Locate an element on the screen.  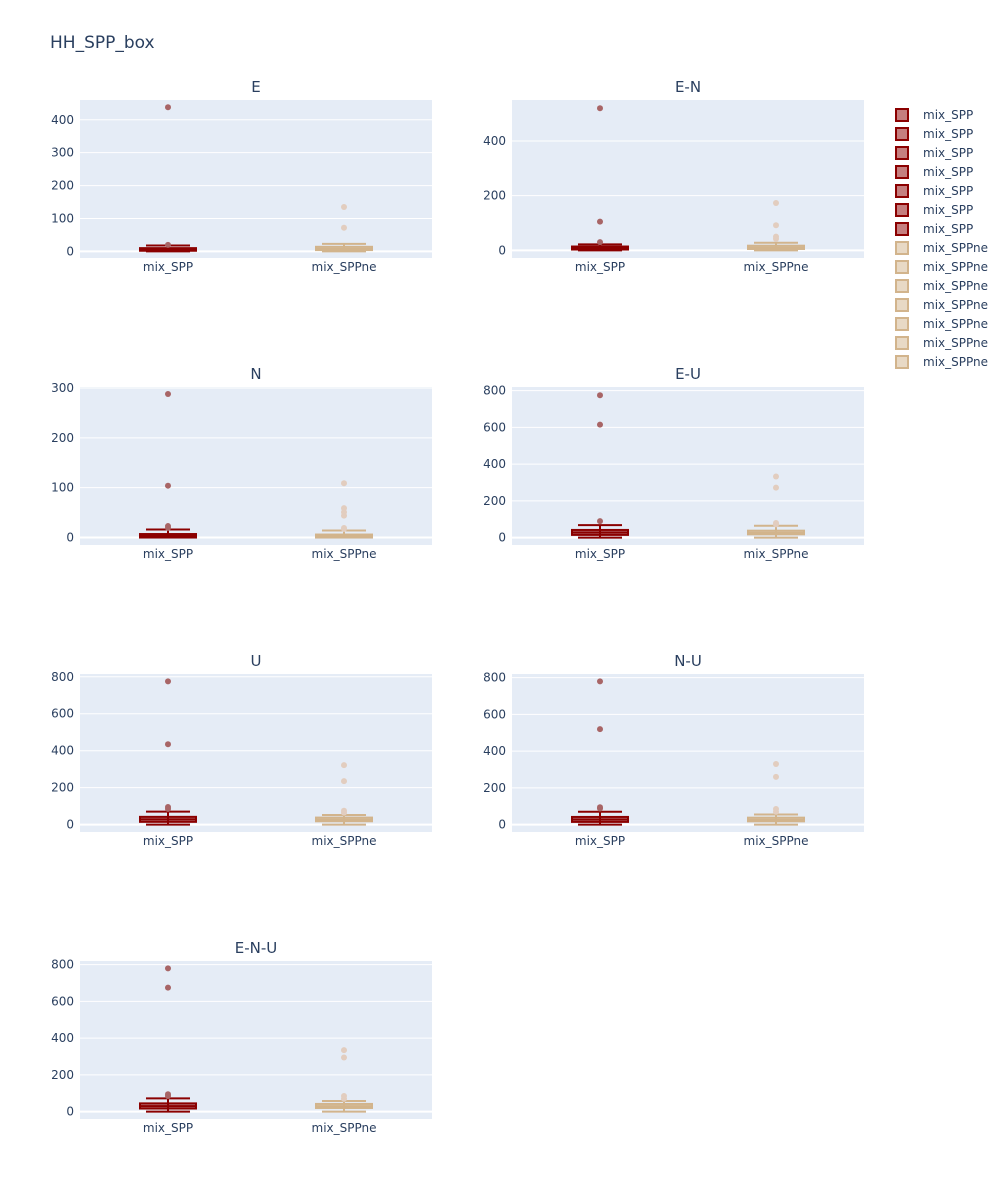
subplot-e-u: 0 200 400 600 800 E-U mix_SPP mix_SPPne is located at coordinates (673, 463).